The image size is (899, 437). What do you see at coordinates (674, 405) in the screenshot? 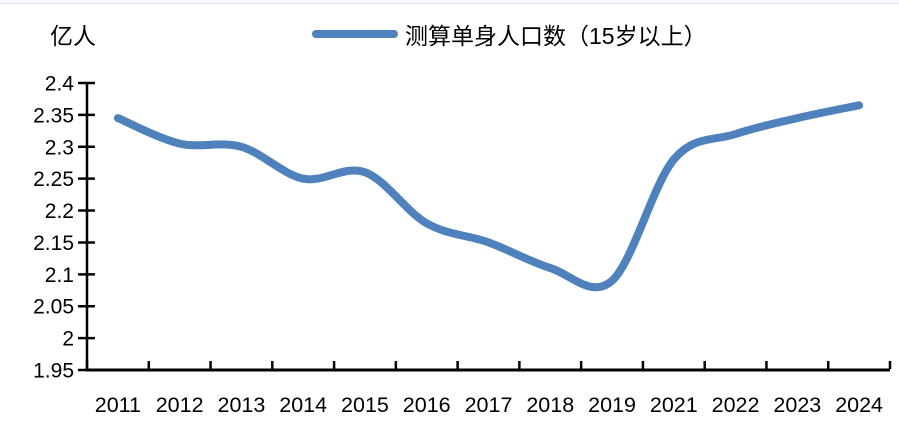
I see `x-axis-label: 2021` at bounding box center [674, 405].